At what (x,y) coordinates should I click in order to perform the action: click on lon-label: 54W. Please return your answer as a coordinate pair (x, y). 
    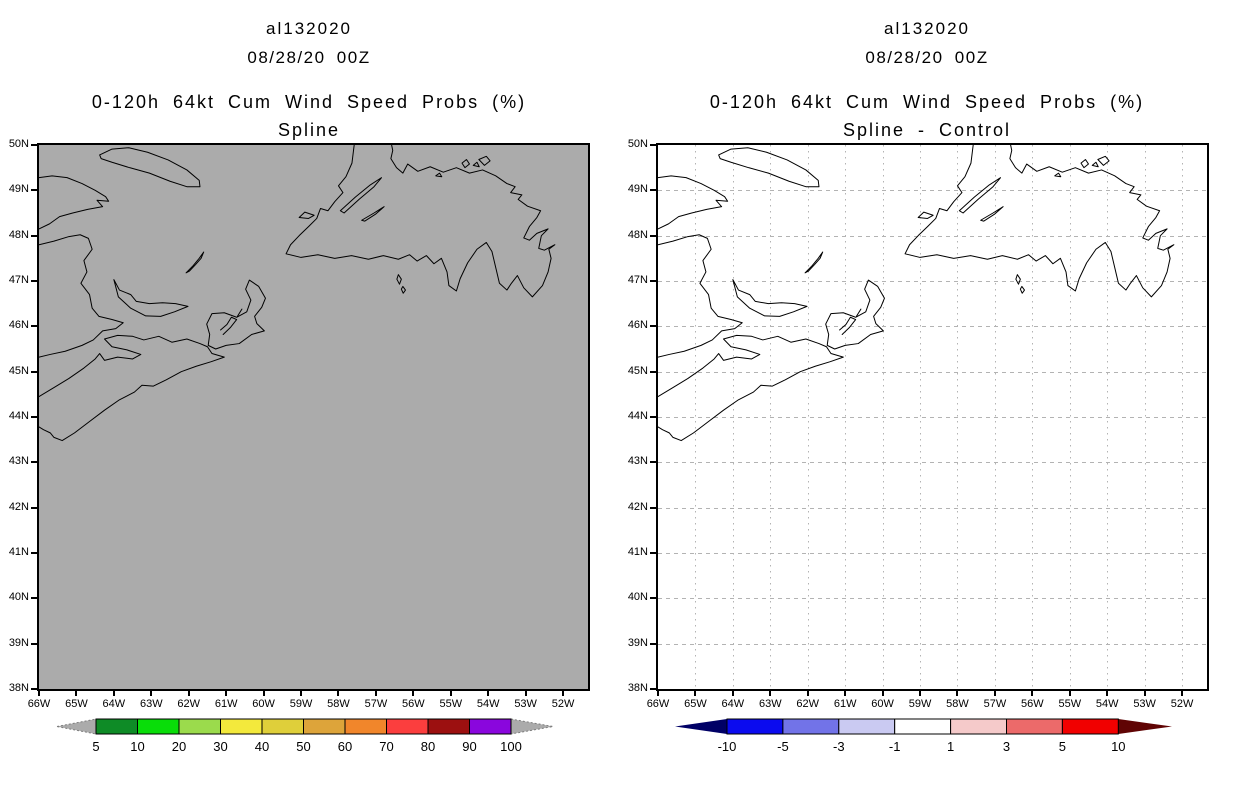
    Looking at the image, I should click on (1107, 704).